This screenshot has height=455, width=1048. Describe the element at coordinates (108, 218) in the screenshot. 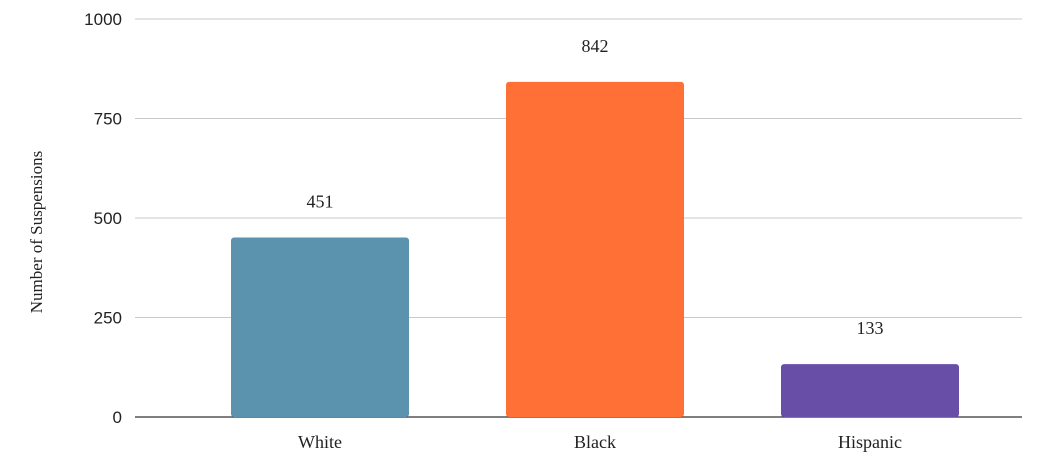

I see `y-tick-label: 500` at that location.